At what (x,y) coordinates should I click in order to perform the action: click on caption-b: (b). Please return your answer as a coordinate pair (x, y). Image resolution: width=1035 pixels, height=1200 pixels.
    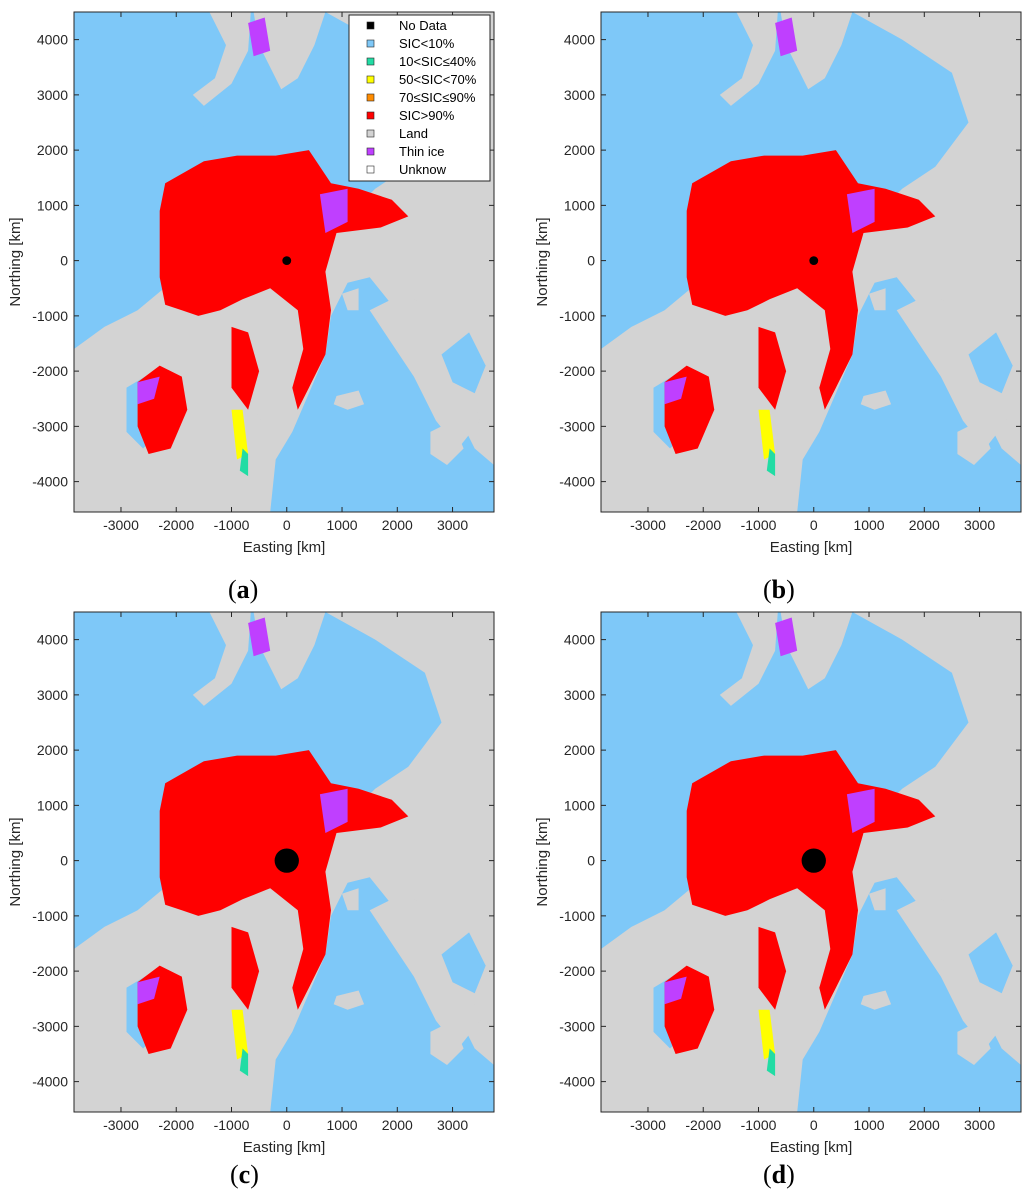
    Looking at the image, I should click on (779, 589).